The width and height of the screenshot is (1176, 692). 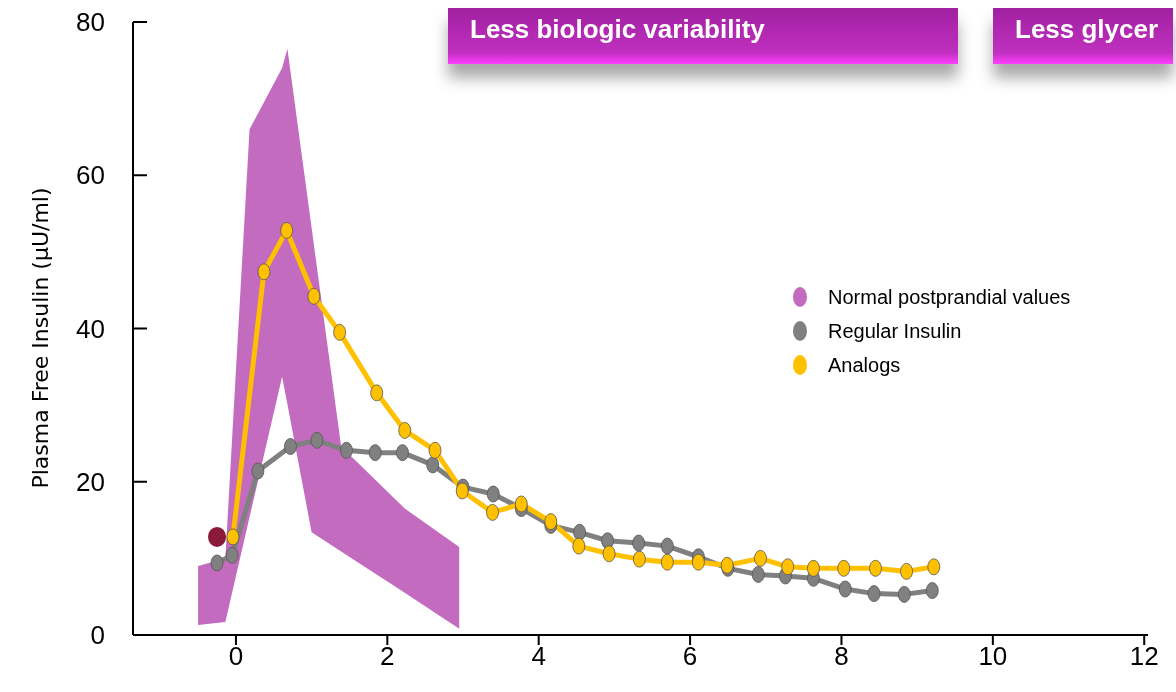 What do you see at coordinates (617, 29) in the screenshot?
I see `annotation: Less biologic variability` at bounding box center [617, 29].